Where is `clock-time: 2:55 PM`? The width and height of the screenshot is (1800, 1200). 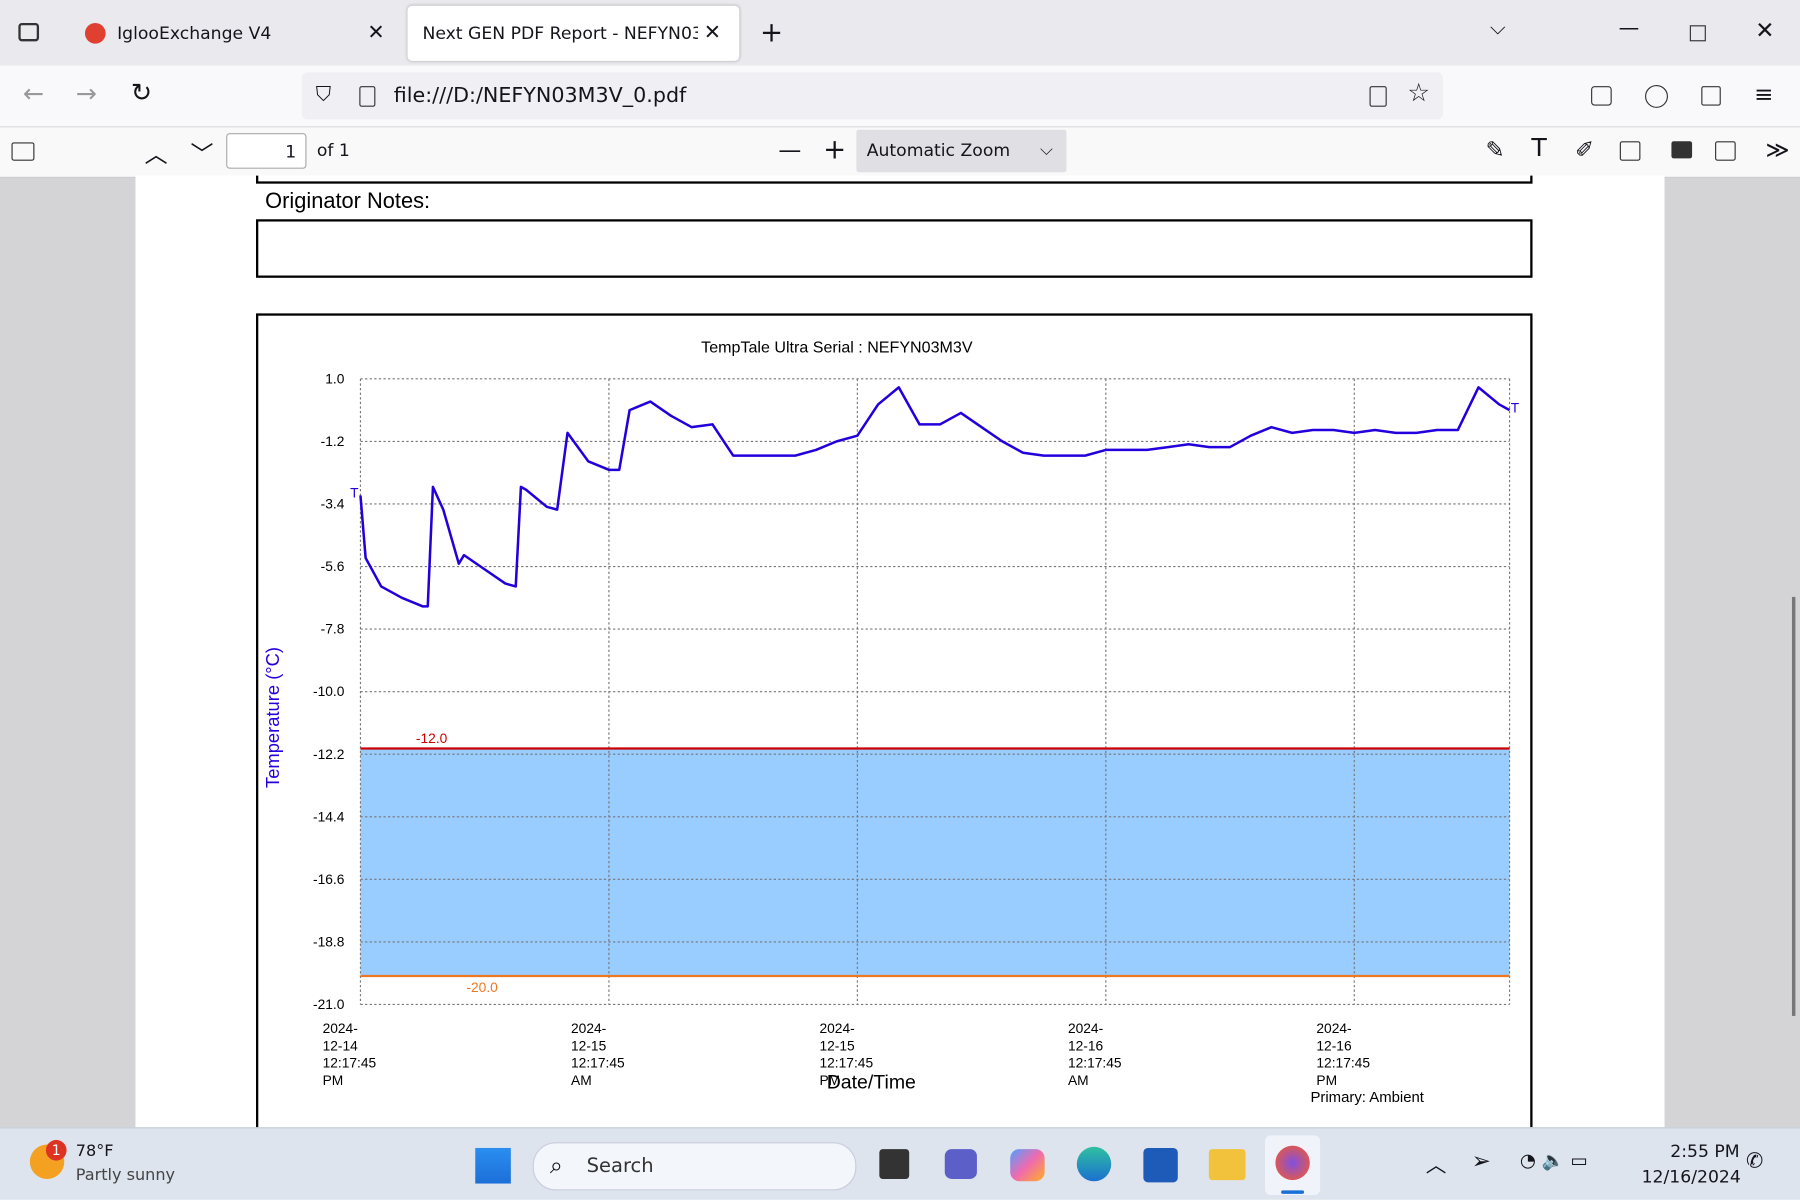
clock-time: 2:55 PM is located at coordinates (1705, 1151).